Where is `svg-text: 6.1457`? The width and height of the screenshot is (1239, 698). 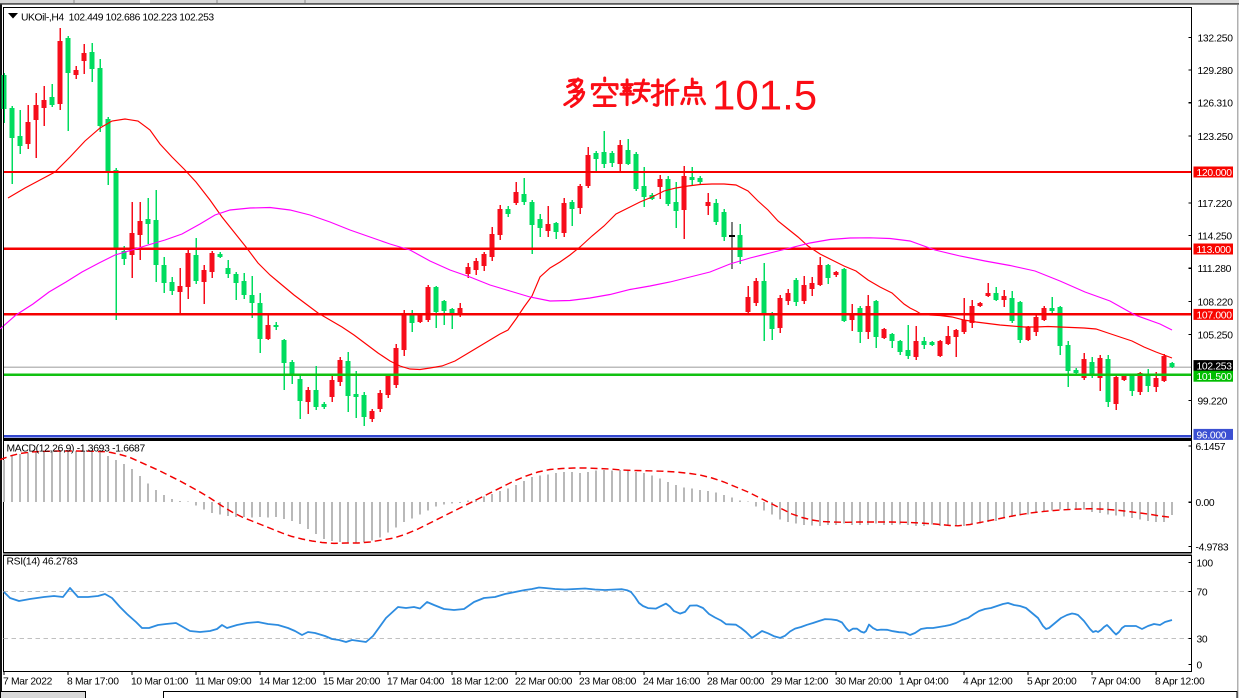 svg-text: 6.1457 is located at coordinates (1211, 447).